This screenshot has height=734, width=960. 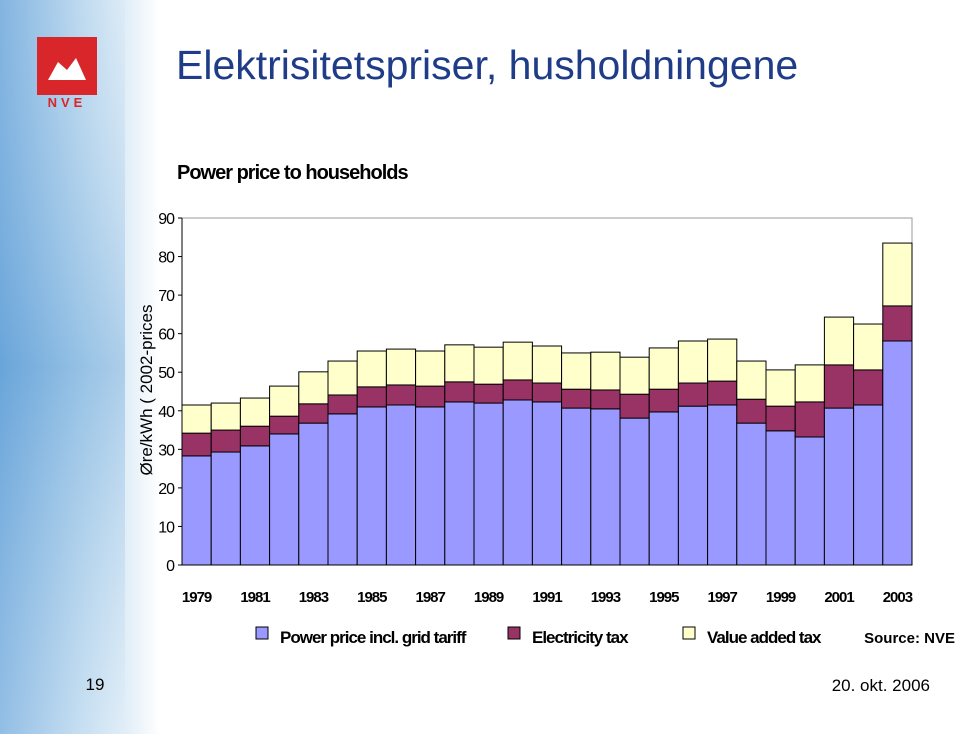 I want to click on x-tick-label: 1999, so click(x=781, y=597).